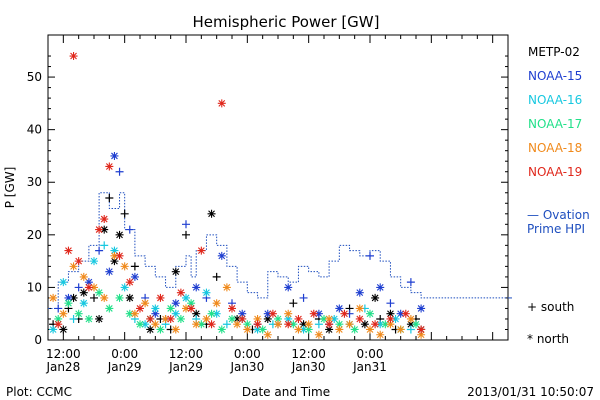  Describe the element at coordinates (185, 367) in the screenshot. I see `x-tick-label-date: Jan29` at that location.